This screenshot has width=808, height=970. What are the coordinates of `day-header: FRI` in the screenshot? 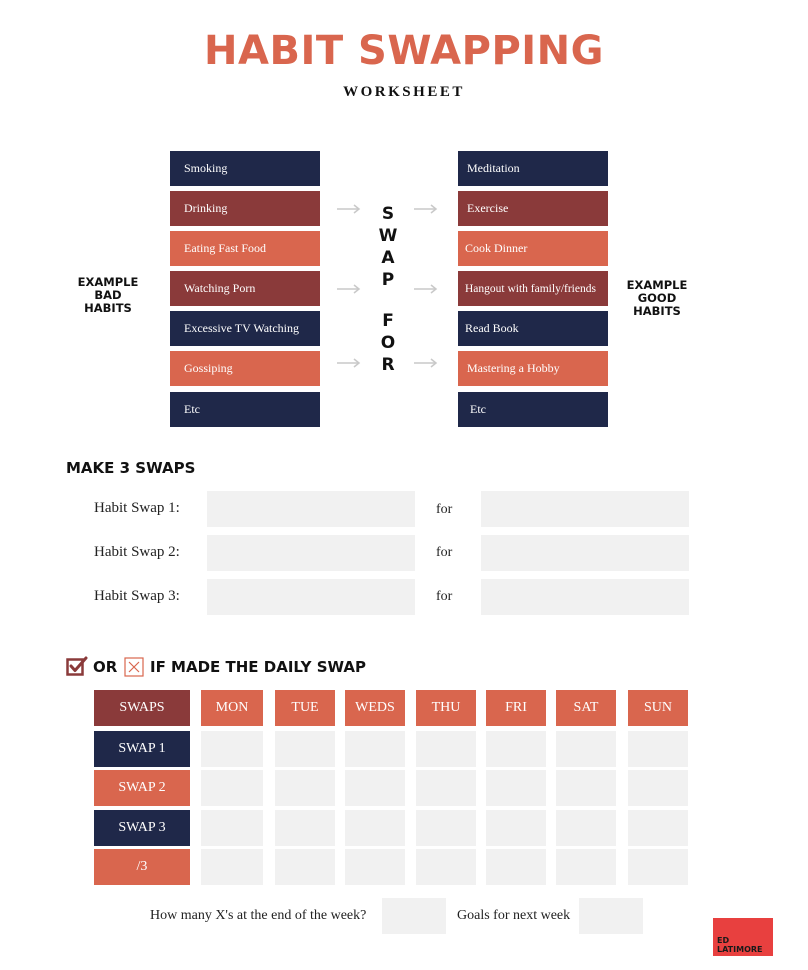 It's located at (516, 708).